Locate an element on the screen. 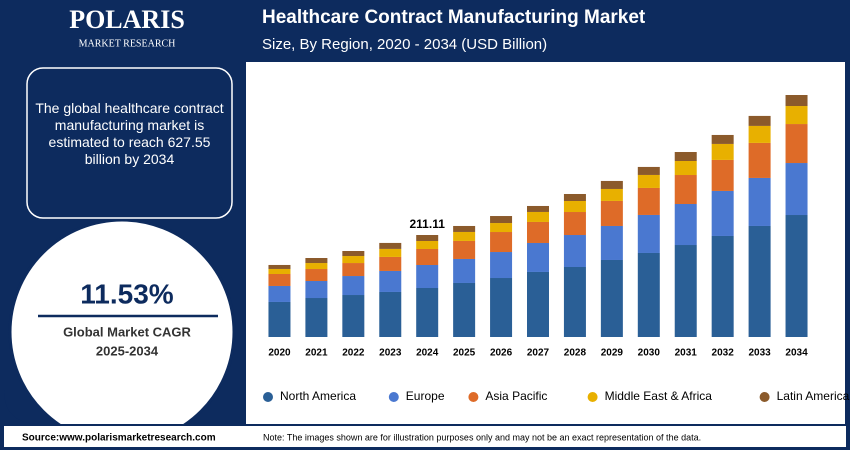  legend-label: Middle East & Africa is located at coordinates (659, 396).